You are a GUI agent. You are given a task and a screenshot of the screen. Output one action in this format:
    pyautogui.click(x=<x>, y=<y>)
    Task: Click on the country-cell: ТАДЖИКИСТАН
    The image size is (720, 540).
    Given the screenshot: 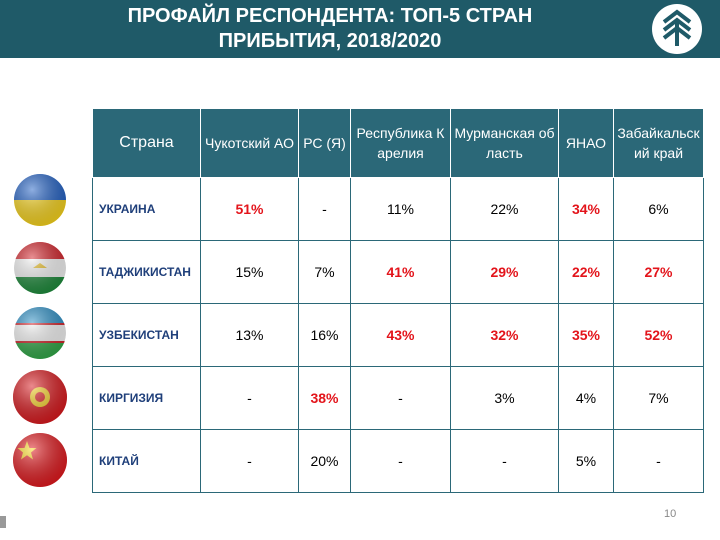 What is the action you would take?
    pyautogui.click(x=146, y=272)
    